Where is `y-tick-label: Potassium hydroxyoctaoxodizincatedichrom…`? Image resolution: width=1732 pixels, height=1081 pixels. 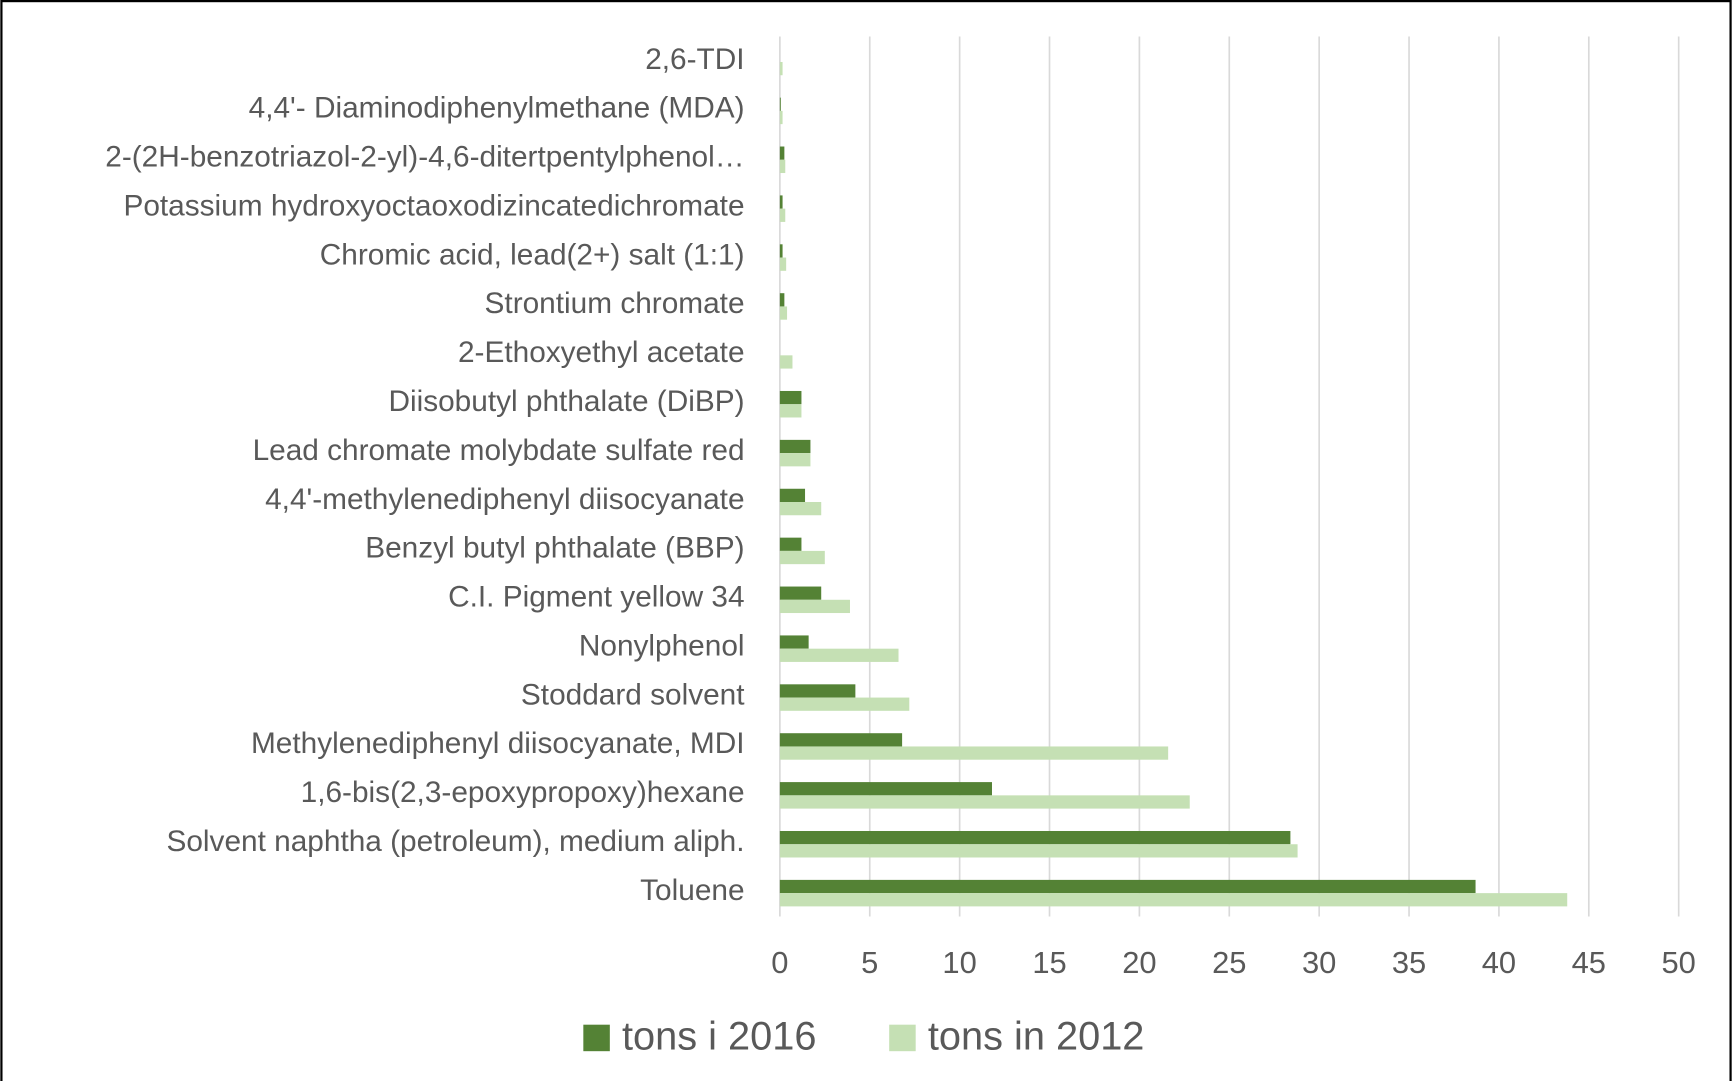 y-tick-label: Potassium hydroxyoctaoxodizincatedichrom… is located at coordinates (433, 205).